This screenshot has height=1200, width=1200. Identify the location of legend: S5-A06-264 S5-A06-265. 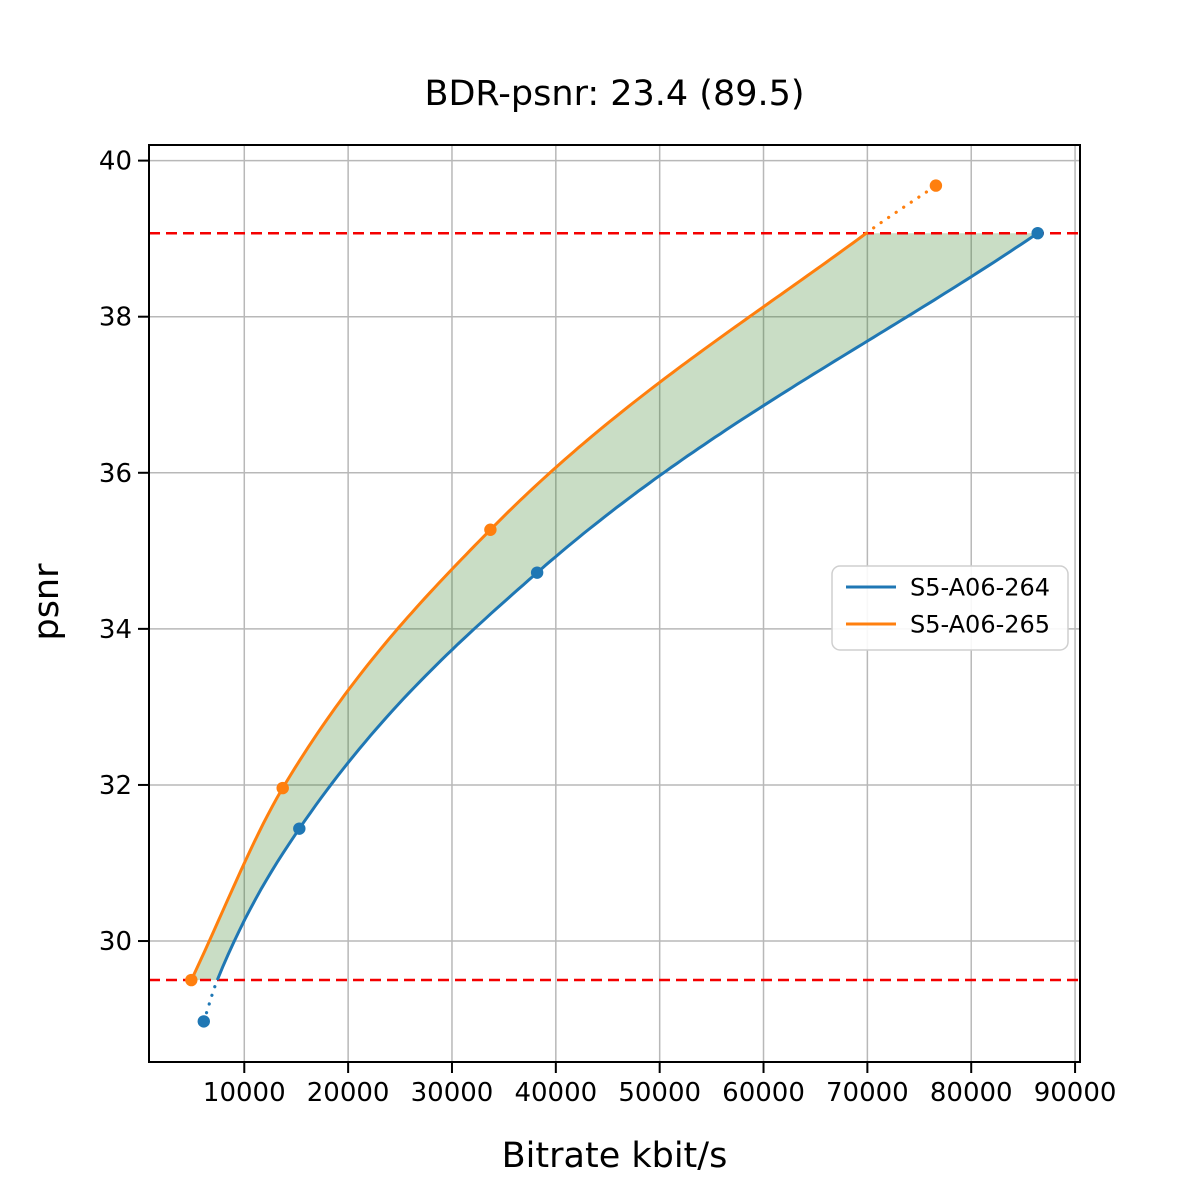
(950, 608).